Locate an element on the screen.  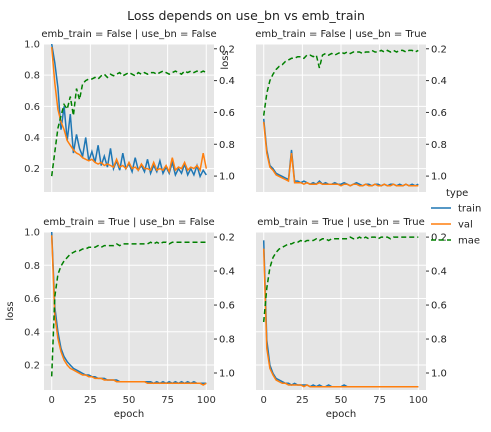
legend: type train val mae is located at coordinates (456, 217).